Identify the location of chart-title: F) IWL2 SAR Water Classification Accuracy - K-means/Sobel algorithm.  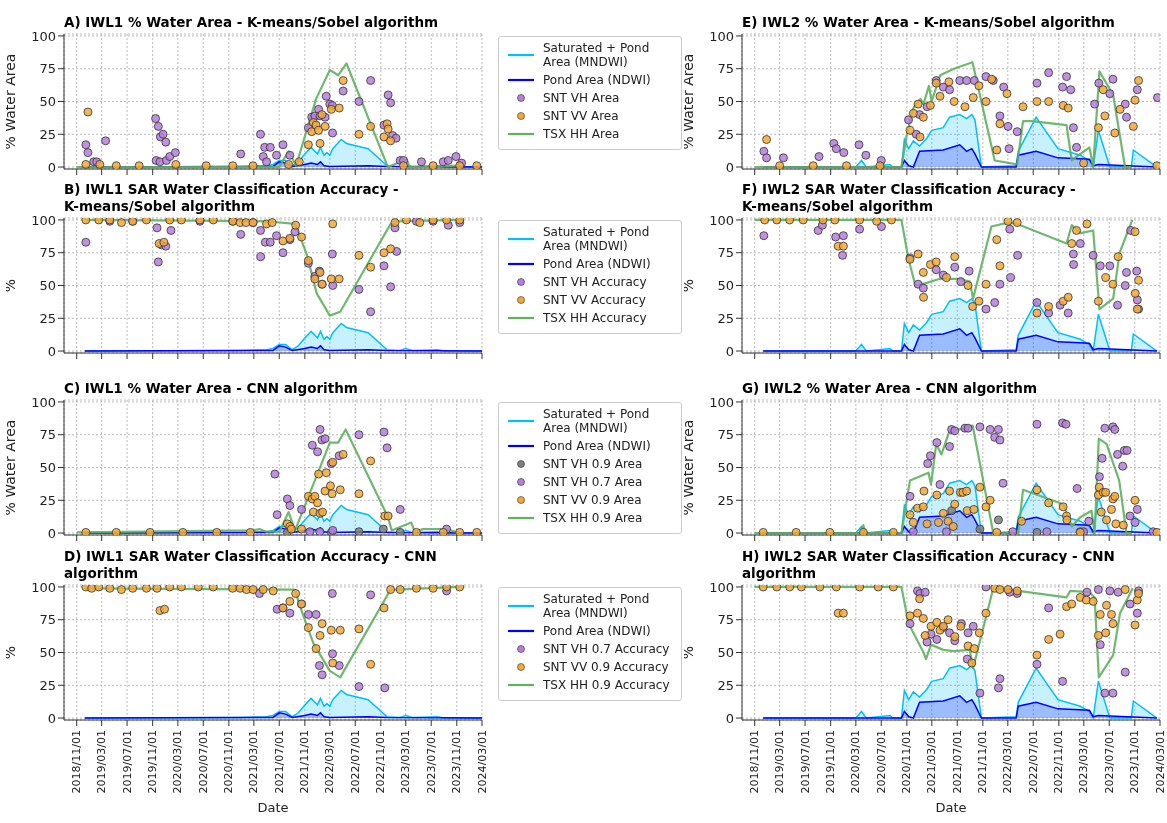
(909, 197).